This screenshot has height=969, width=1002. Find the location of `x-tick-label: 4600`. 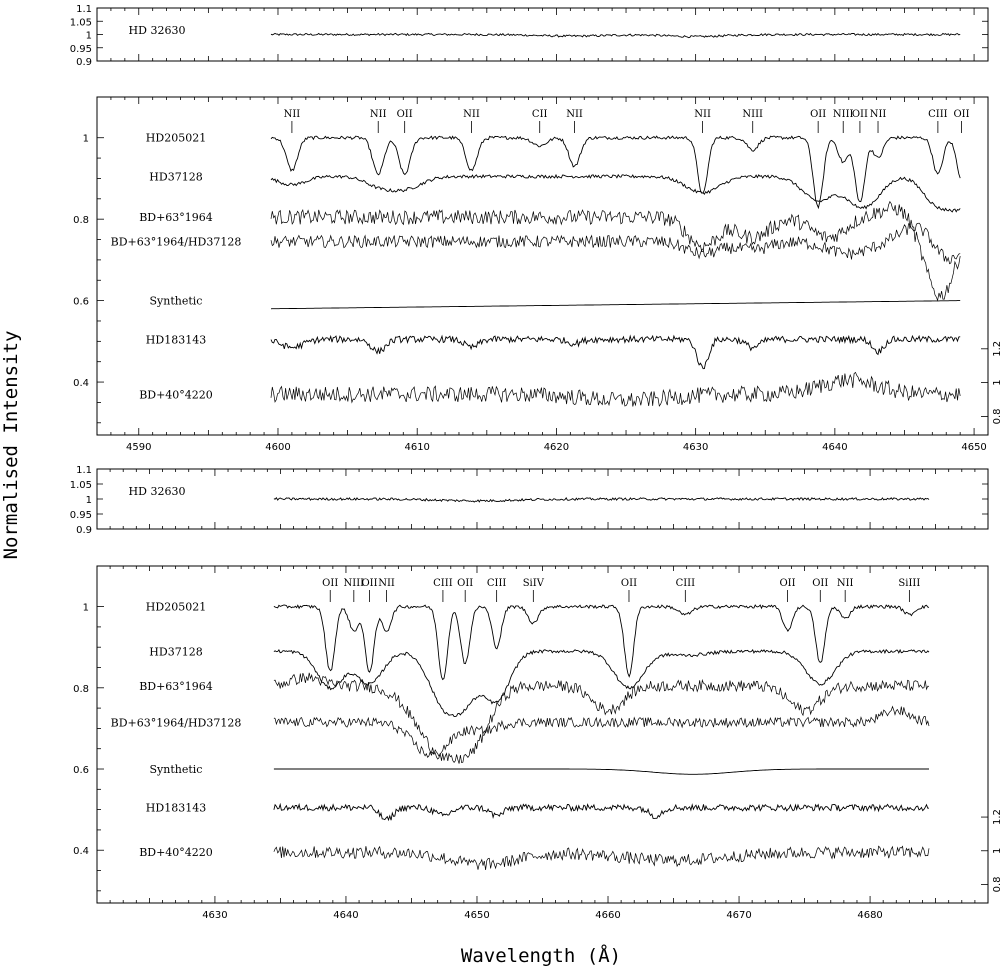

x-tick-label: 4600 is located at coordinates (277, 447).